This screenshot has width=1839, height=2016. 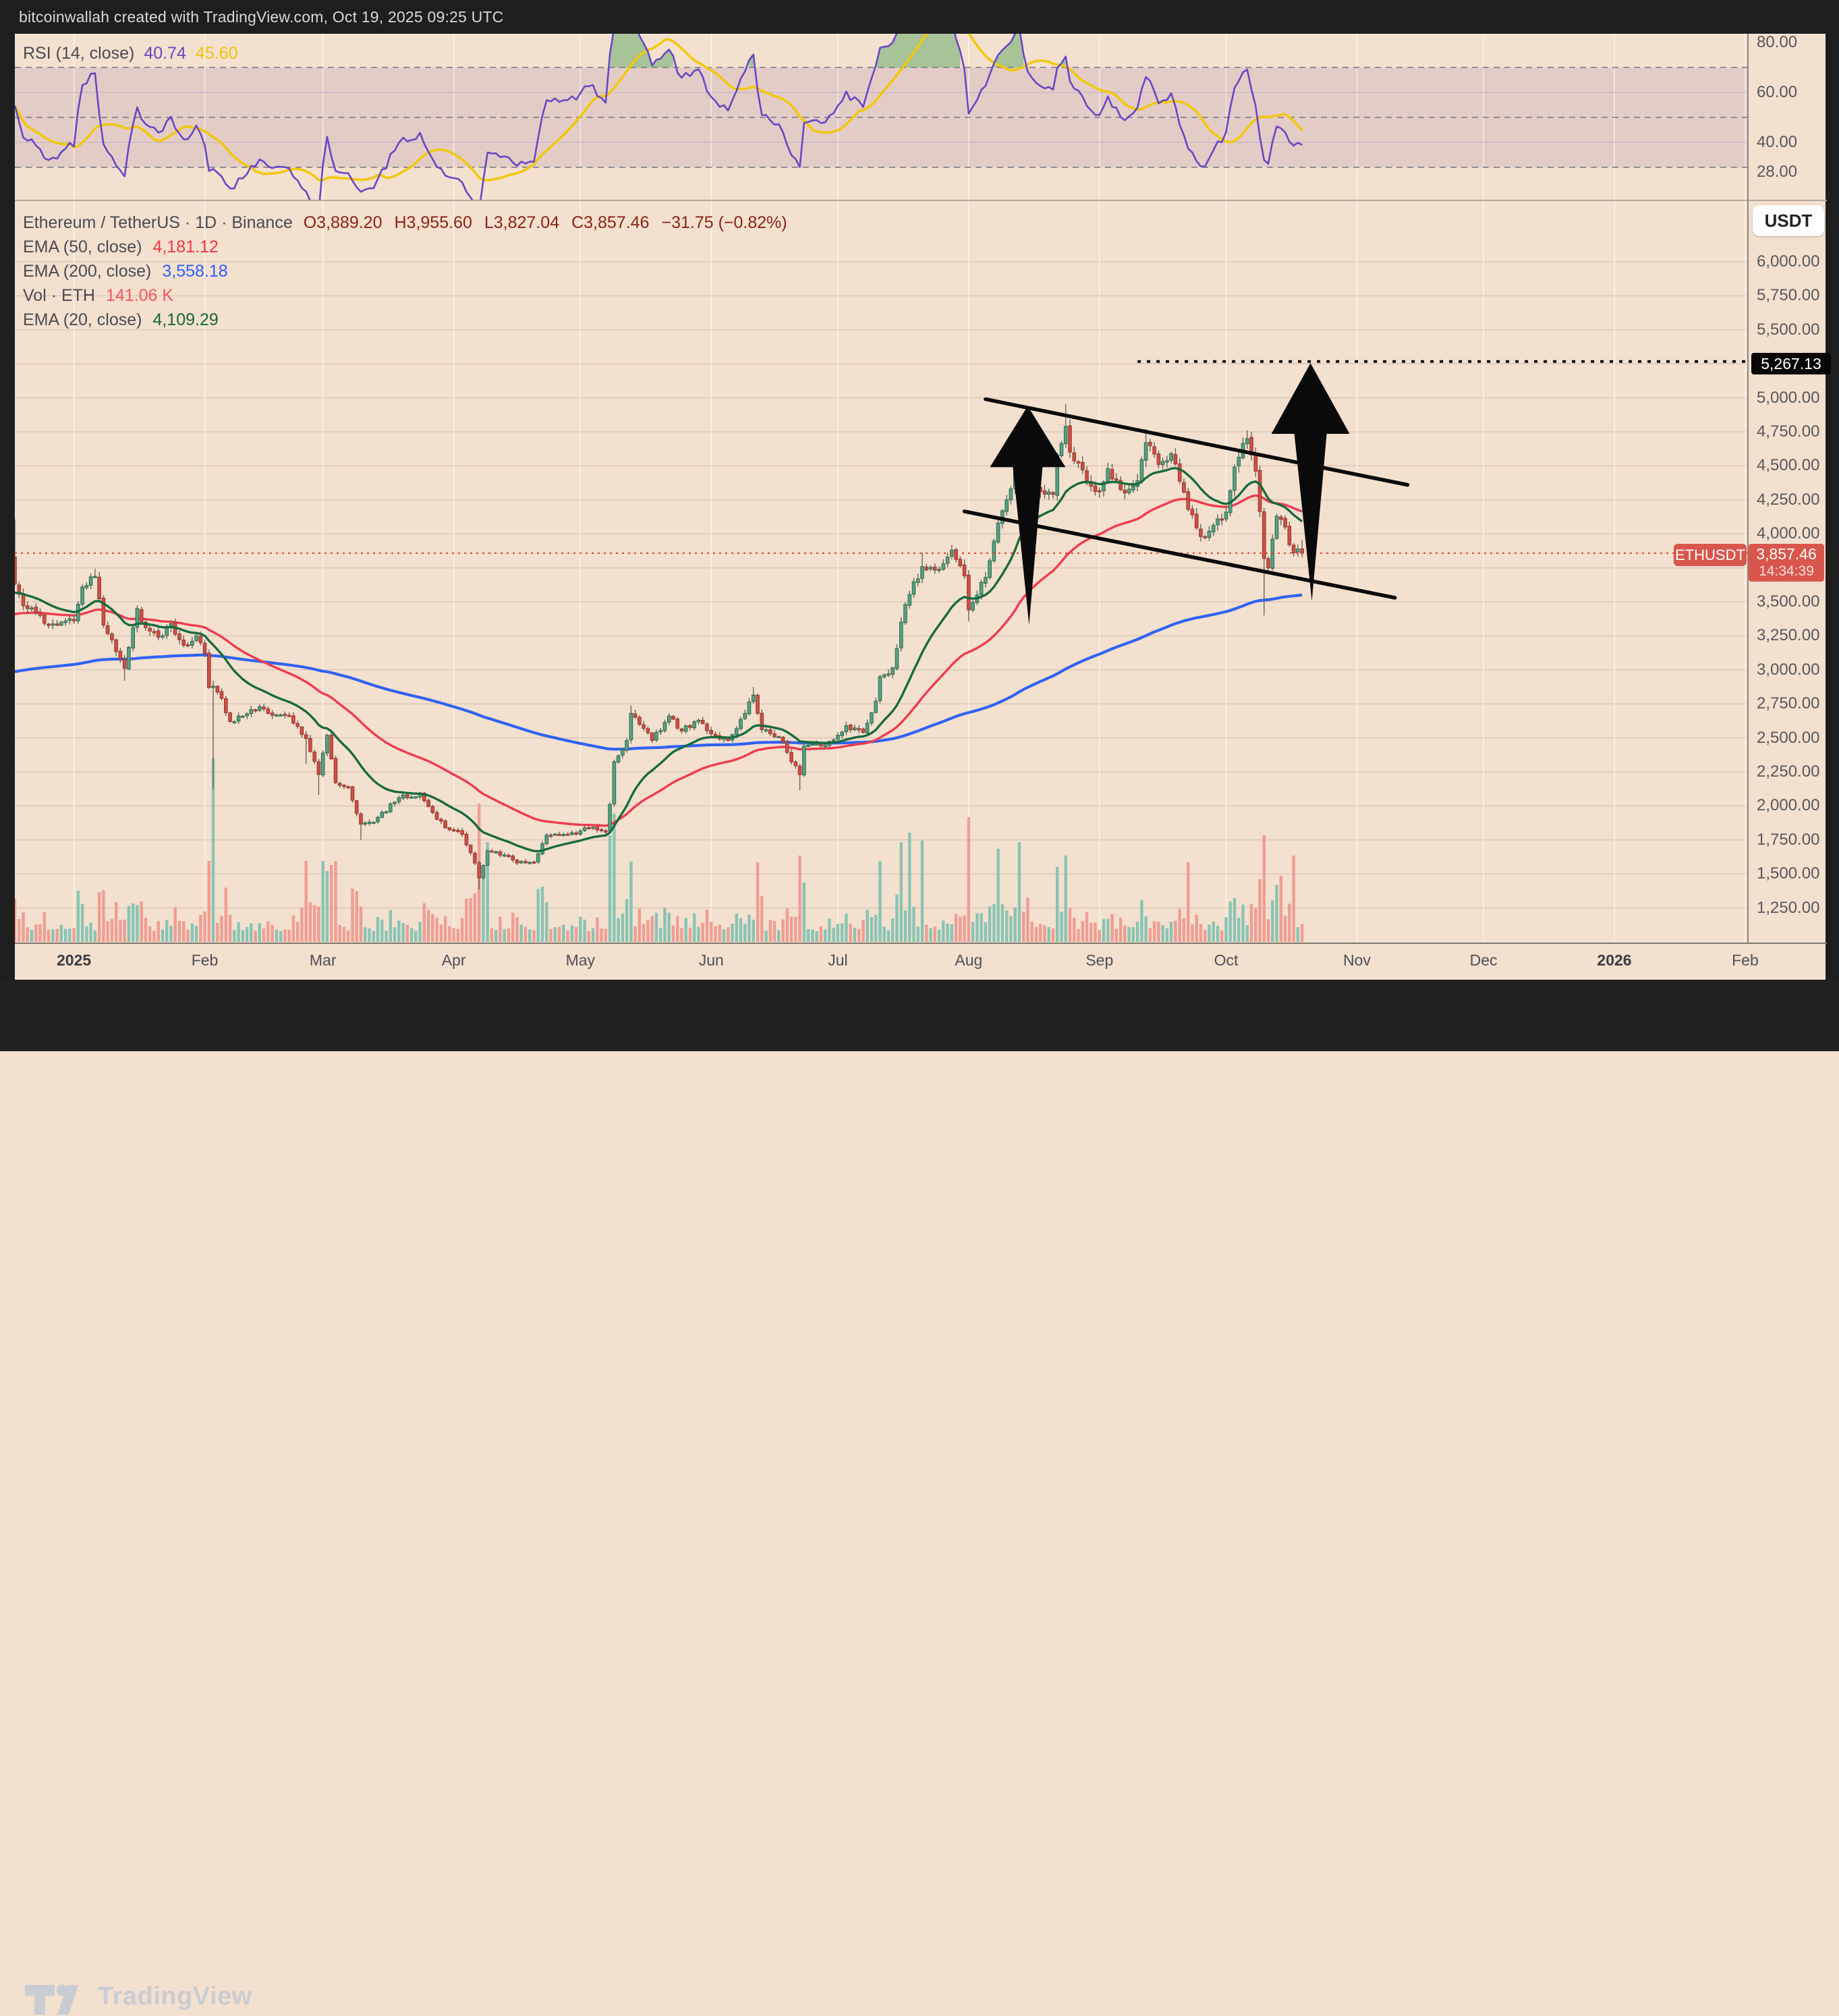 I want to click on currency-toggle-button: USDT, so click(x=1789, y=220).